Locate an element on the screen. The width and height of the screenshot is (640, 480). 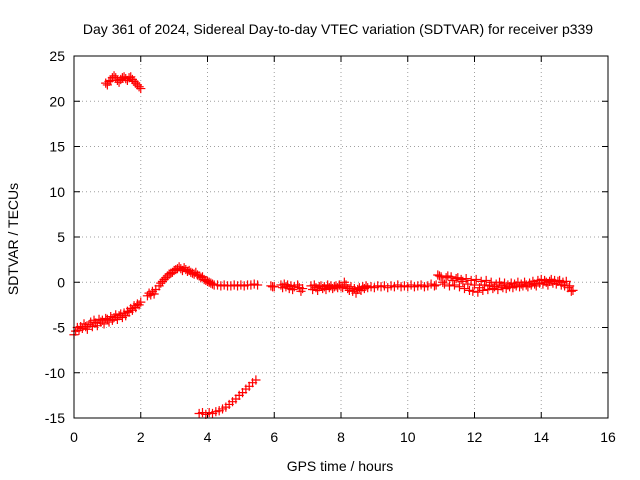
x-tick-label: 16 is located at coordinates (608, 437).